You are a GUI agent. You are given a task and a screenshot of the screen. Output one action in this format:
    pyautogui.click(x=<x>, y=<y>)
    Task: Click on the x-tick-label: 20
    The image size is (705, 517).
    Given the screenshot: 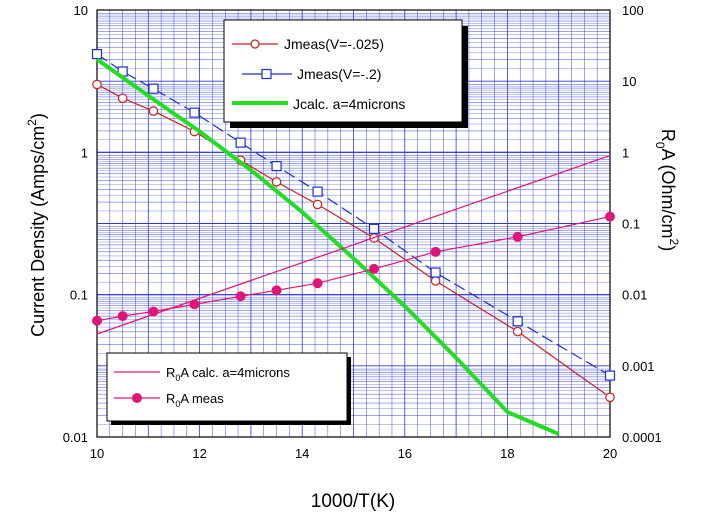 What is the action you would take?
    pyautogui.click(x=610, y=453)
    